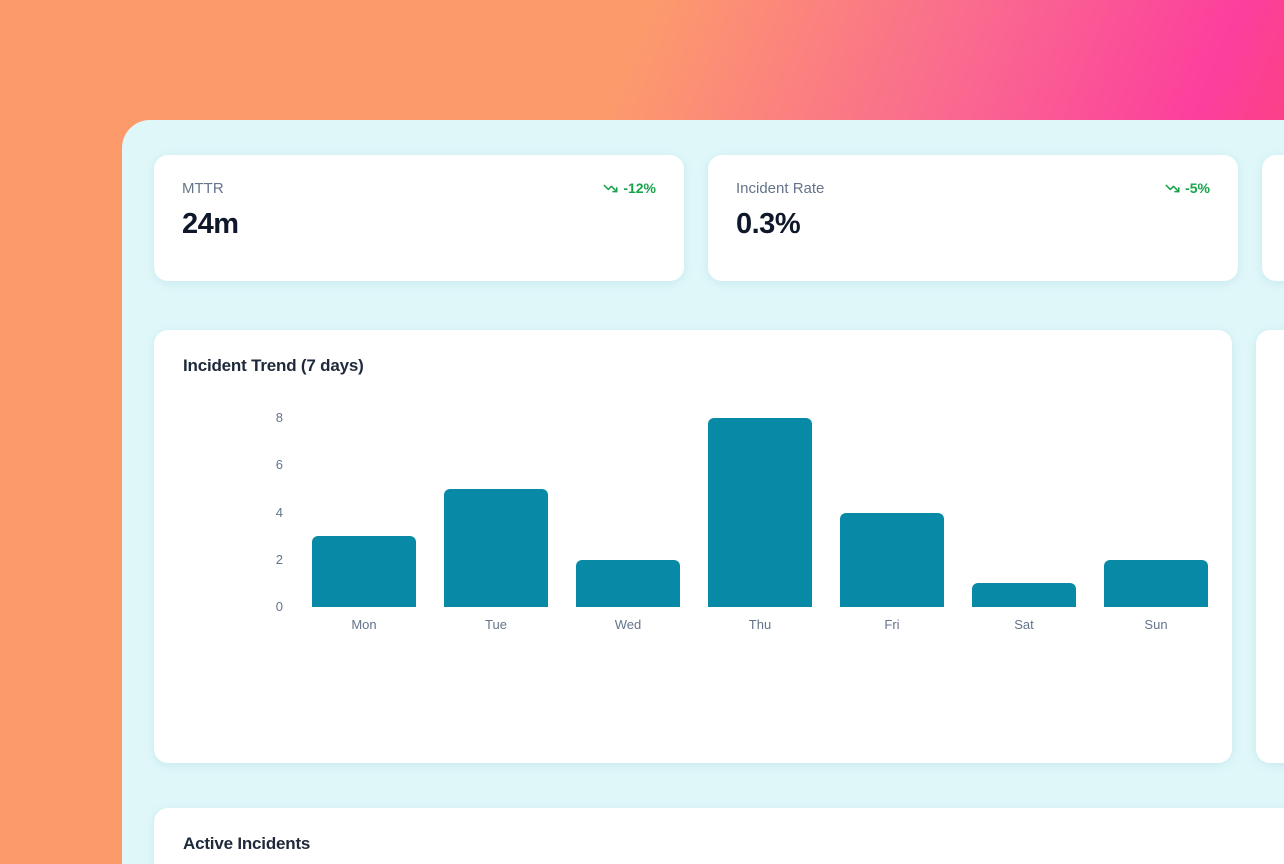  Describe the element at coordinates (279, 559) in the screenshot. I see `y-axis-tick: 2` at that location.